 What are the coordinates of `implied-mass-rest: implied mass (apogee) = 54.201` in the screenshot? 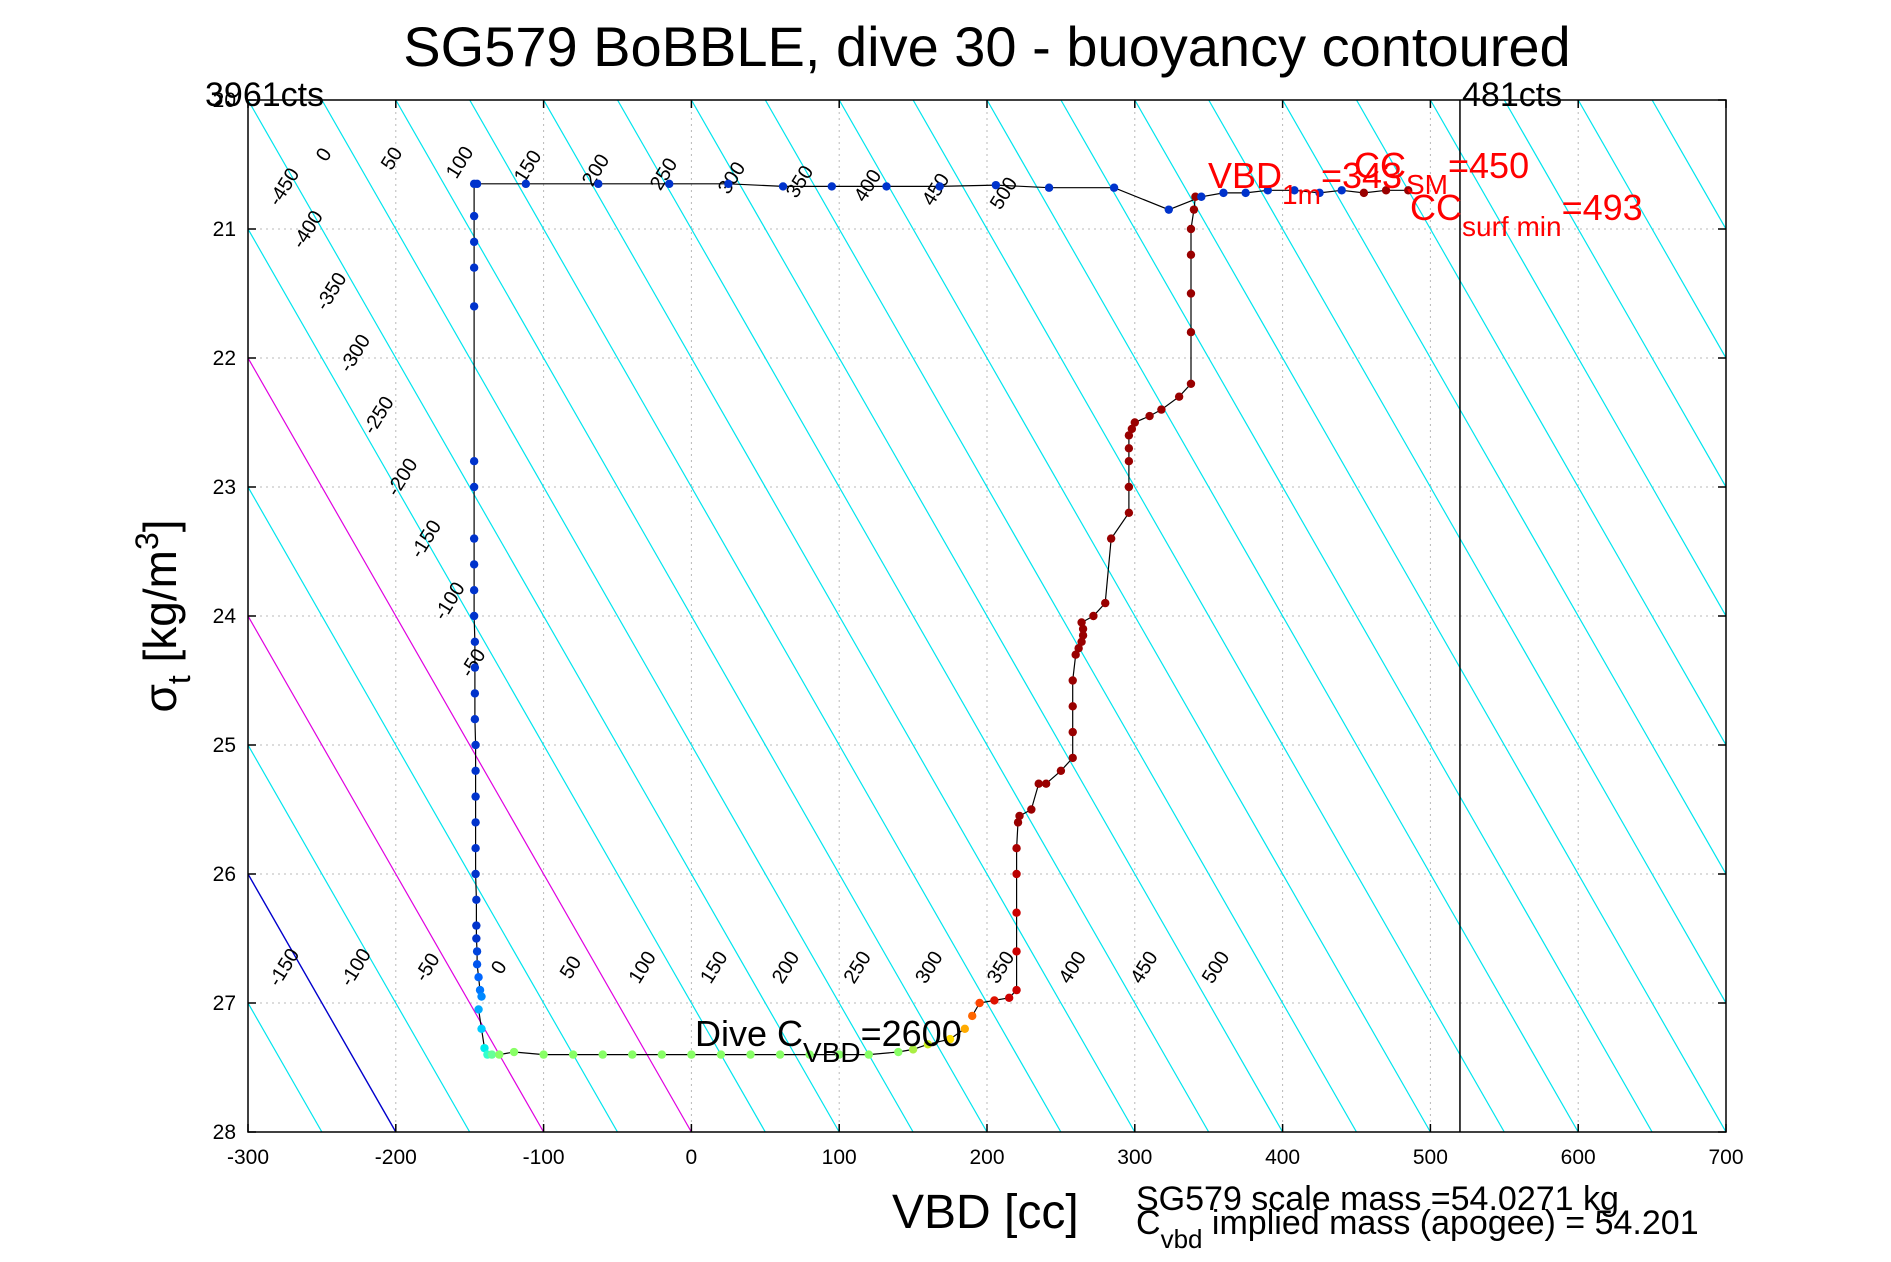 It's located at (1450, 1223).